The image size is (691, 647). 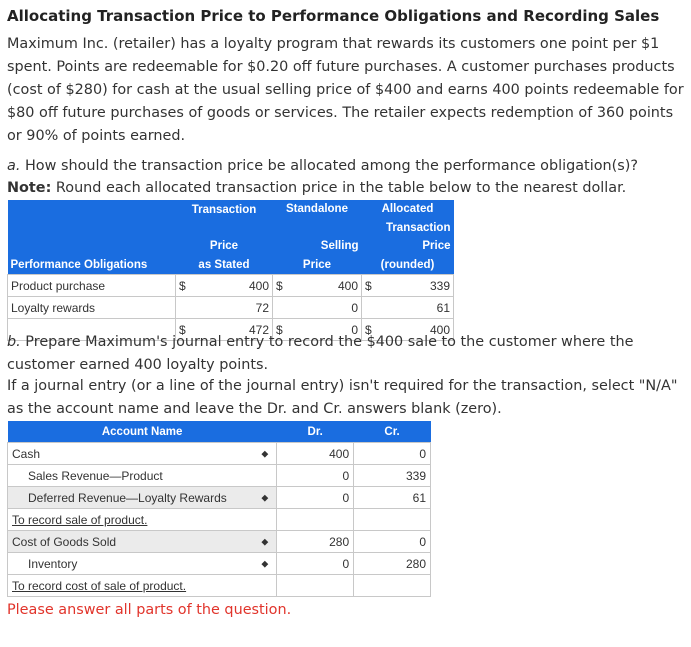 What do you see at coordinates (407, 264) in the screenshot?
I see `col-alloc-header-3: (rounded)` at bounding box center [407, 264].